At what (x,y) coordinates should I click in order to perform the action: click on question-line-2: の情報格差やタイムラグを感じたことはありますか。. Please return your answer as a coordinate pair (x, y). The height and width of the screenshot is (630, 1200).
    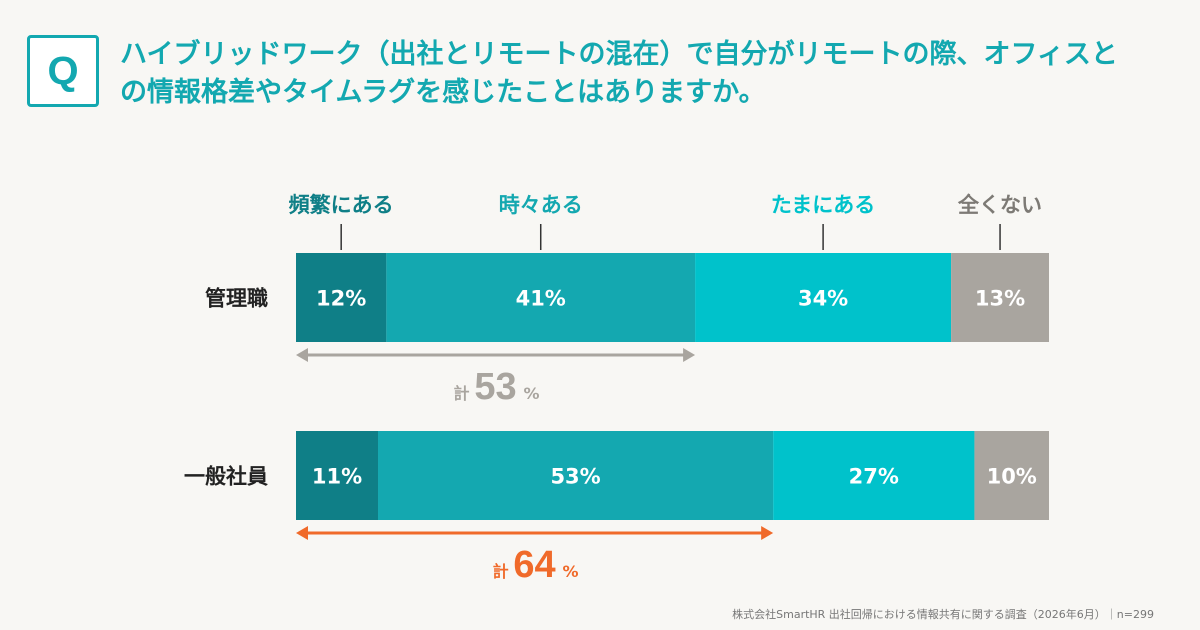
    Looking at the image, I should click on (443, 92).